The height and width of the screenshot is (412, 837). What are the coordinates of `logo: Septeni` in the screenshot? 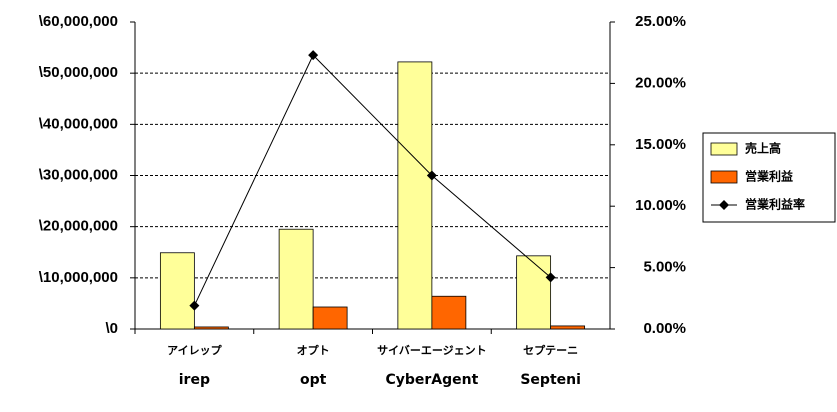 It's located at (550, 380).